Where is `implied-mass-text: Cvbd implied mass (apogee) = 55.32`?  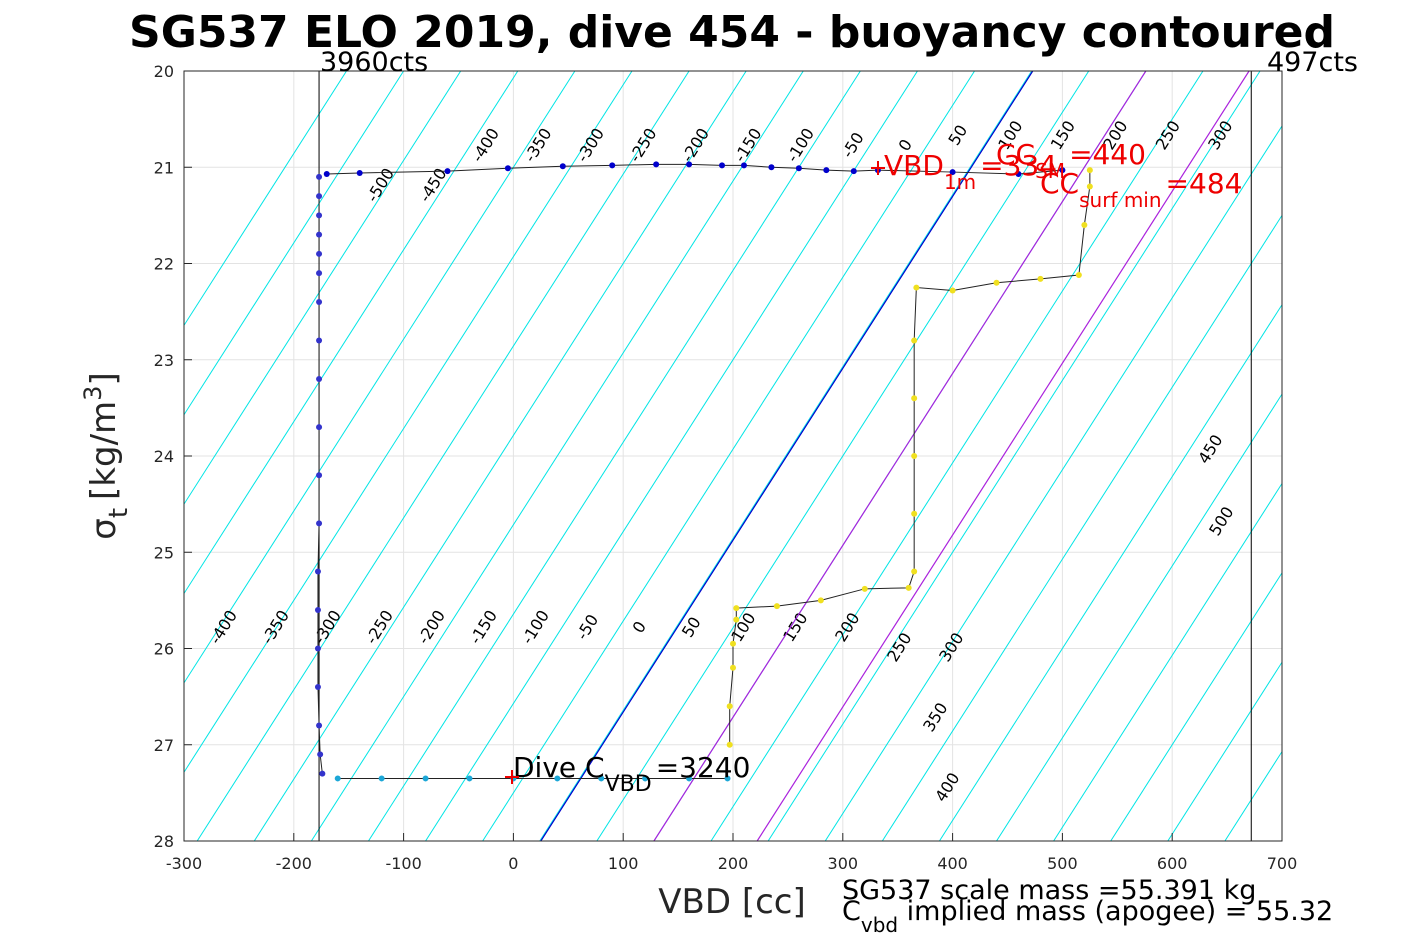
implied-mass-text: Cvbd implied mass (apogee) = 55.32 is located at coordinates (1087, 916).